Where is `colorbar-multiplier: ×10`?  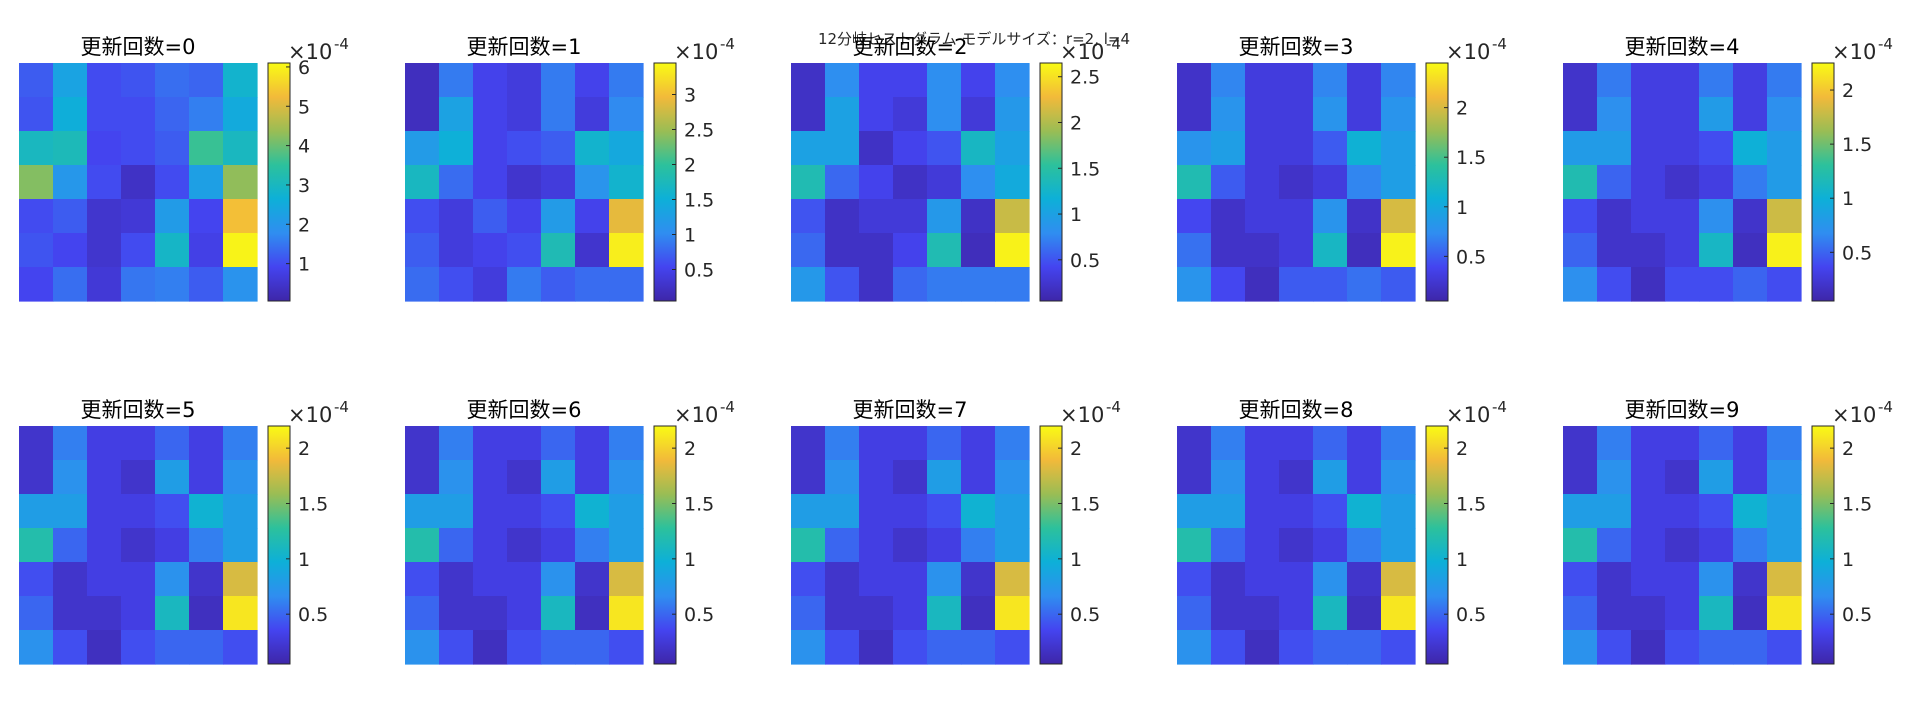
colorbar-multiplier: ×10 is located at coordinates (1468, 52).